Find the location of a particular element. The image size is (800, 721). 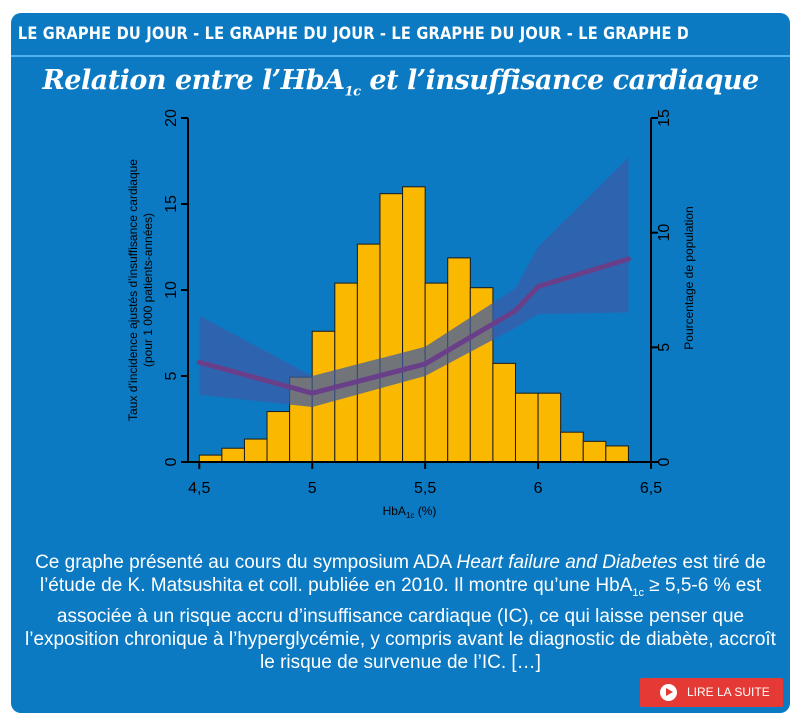

x-axis-tick-label: 6 is located at coordinates (538, 488).